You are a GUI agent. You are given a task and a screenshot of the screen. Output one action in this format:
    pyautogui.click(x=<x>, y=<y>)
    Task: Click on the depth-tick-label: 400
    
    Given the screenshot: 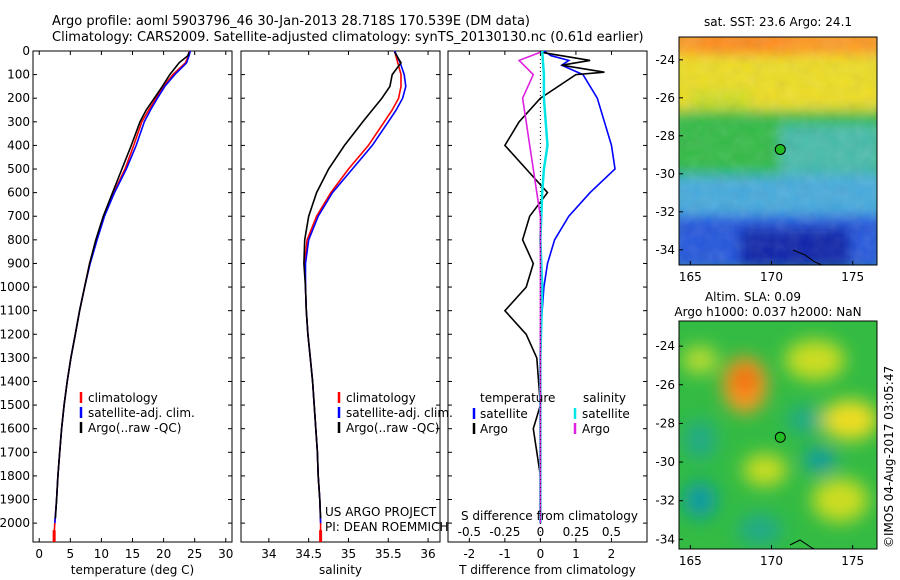 What is the action you would take?
    pyautogui.click(x=18, y=145)
    